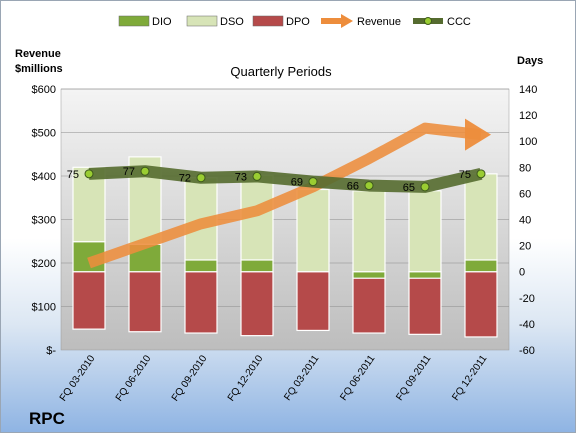 The height and width of the screenshot is (434, 576). I want to click on legend-label-ccc: CCC, so click(459, 22).